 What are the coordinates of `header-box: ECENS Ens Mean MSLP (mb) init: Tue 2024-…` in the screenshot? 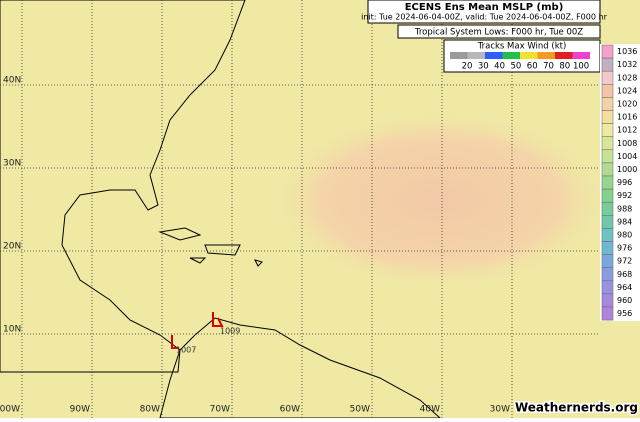 It's located at (484, 36).